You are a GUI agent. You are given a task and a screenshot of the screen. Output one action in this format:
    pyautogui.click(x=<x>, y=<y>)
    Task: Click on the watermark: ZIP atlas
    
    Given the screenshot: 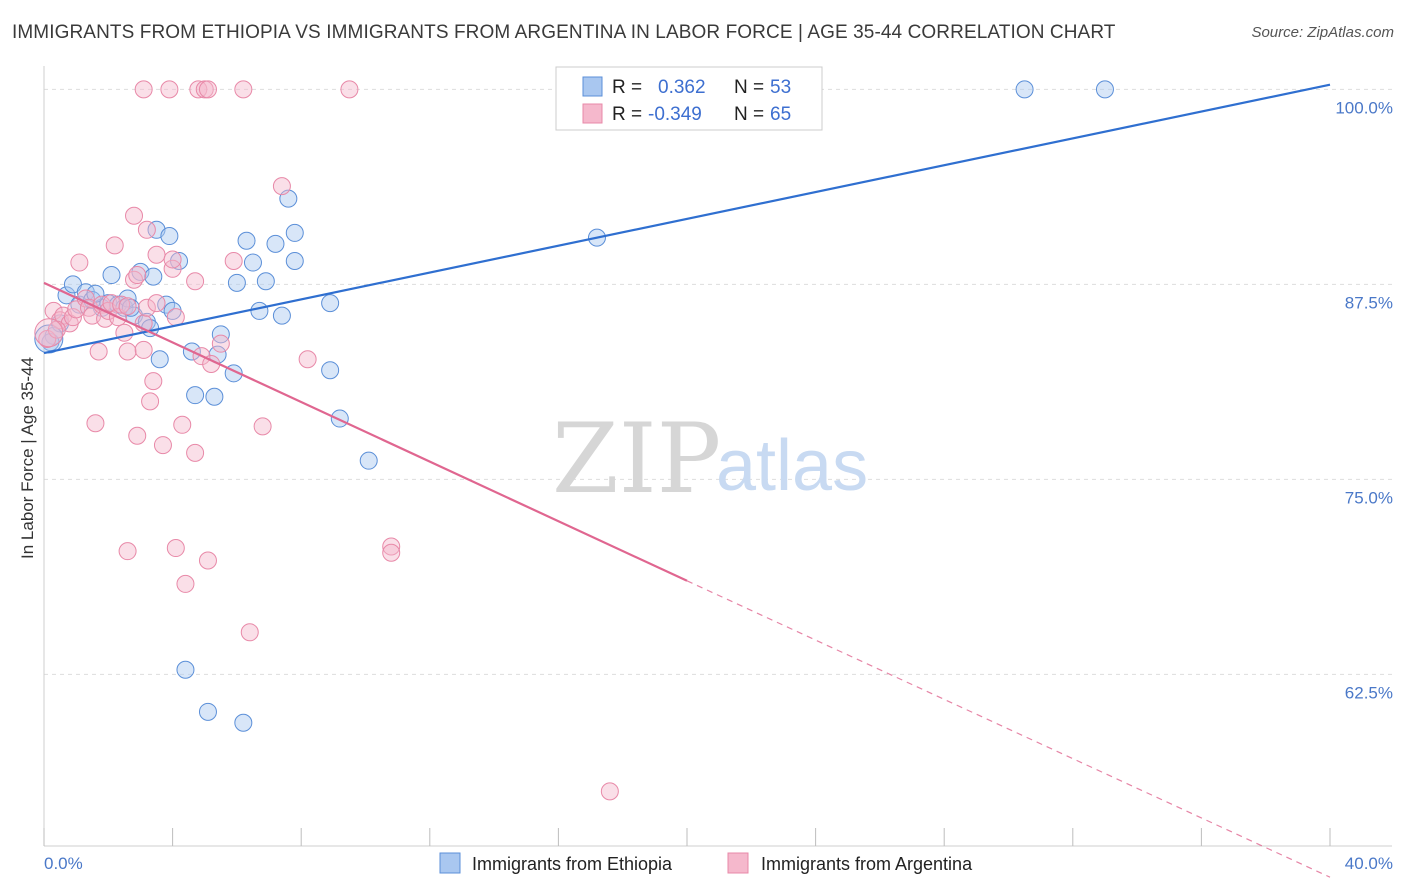 What is the action you would take?
    pyautogui.click(x=710, y=459)
    